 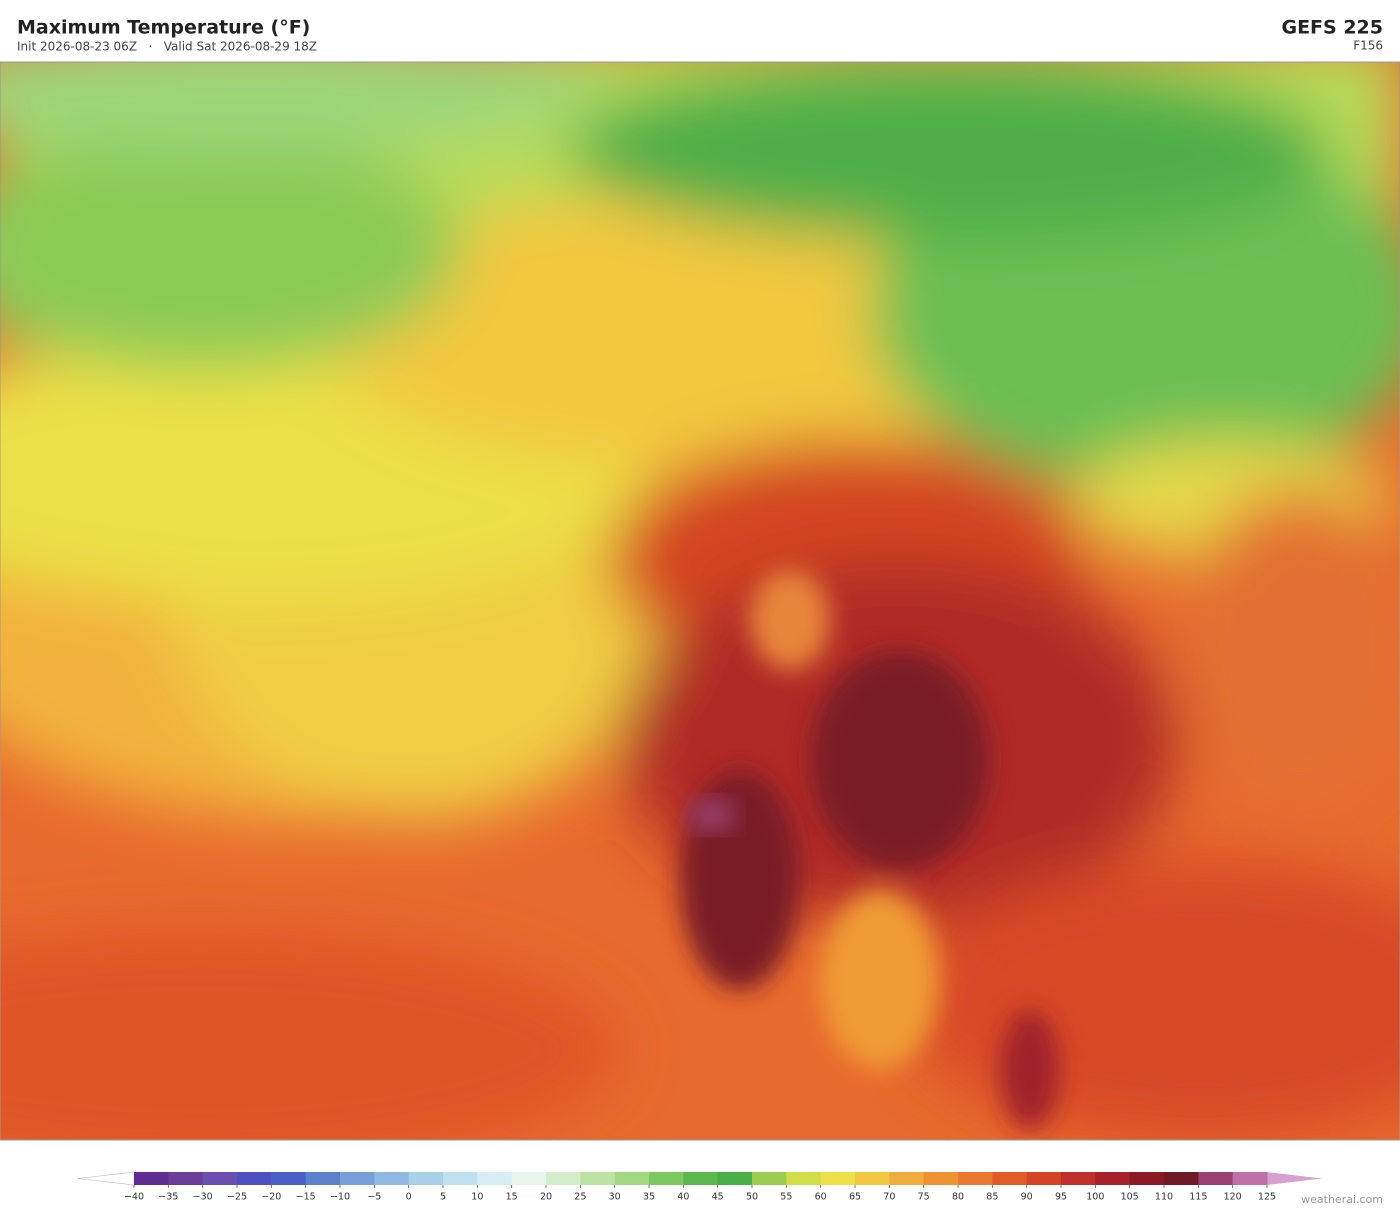 I want to click on colorbar-tick-label: 65, so click(x=855, y=1197).